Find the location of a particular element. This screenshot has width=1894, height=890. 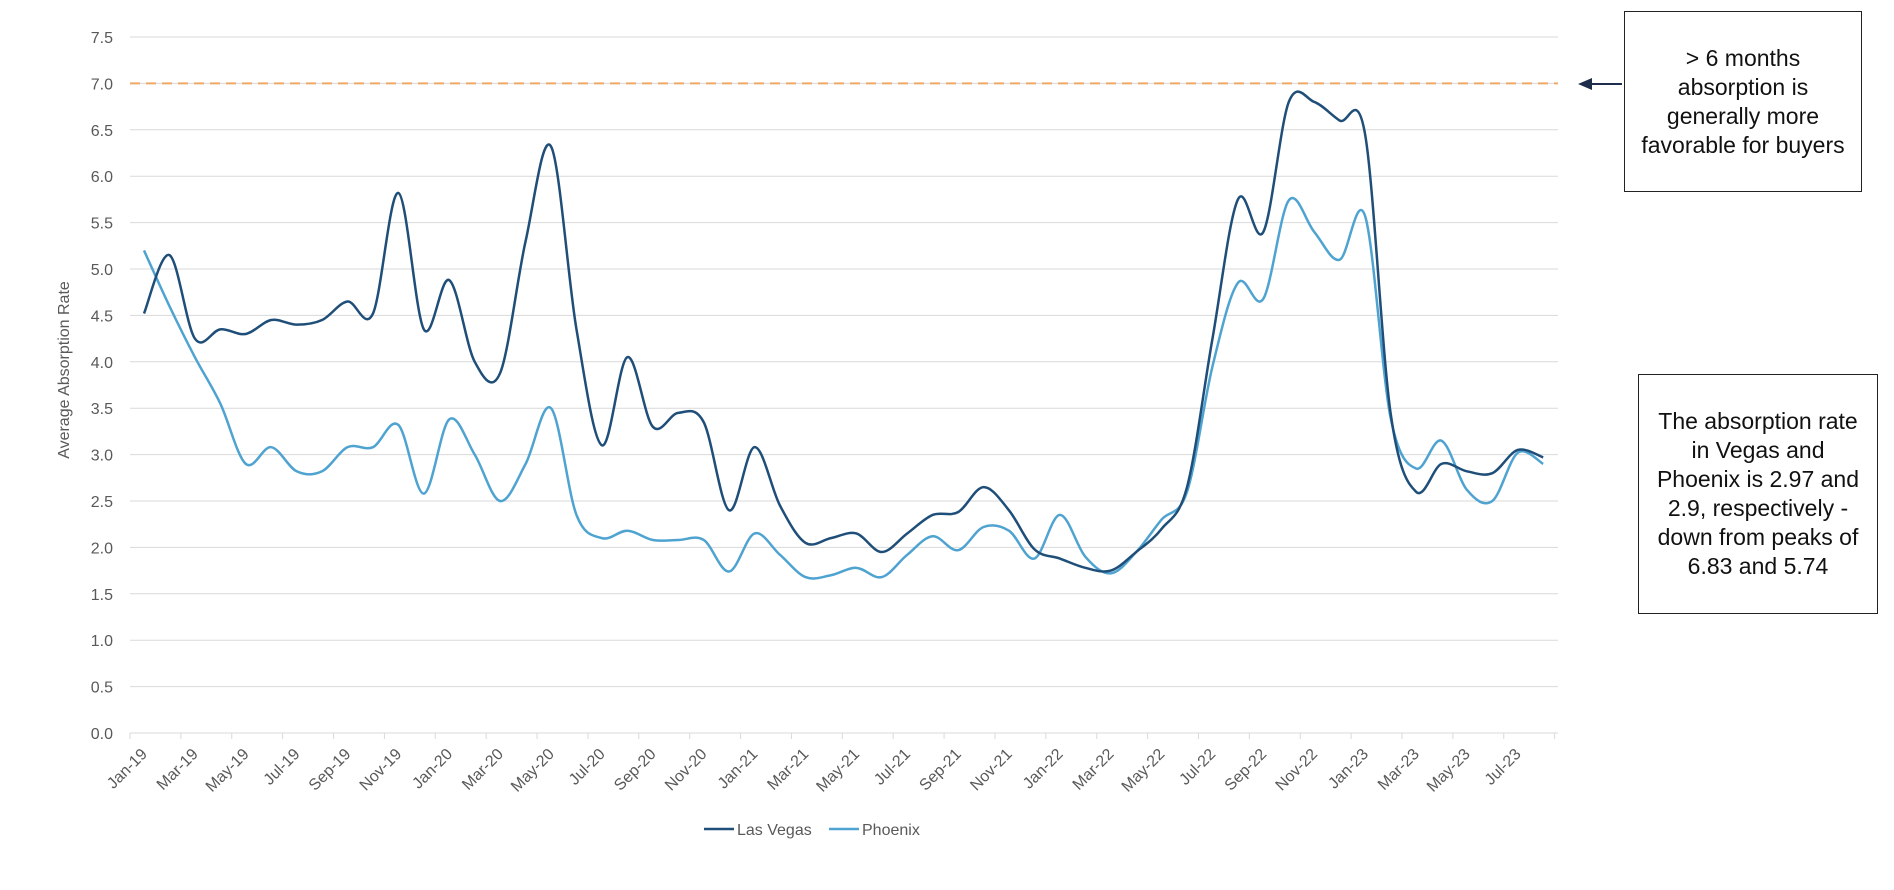

x-tick-label: Sep-20 is located at coordinates (635, 770).